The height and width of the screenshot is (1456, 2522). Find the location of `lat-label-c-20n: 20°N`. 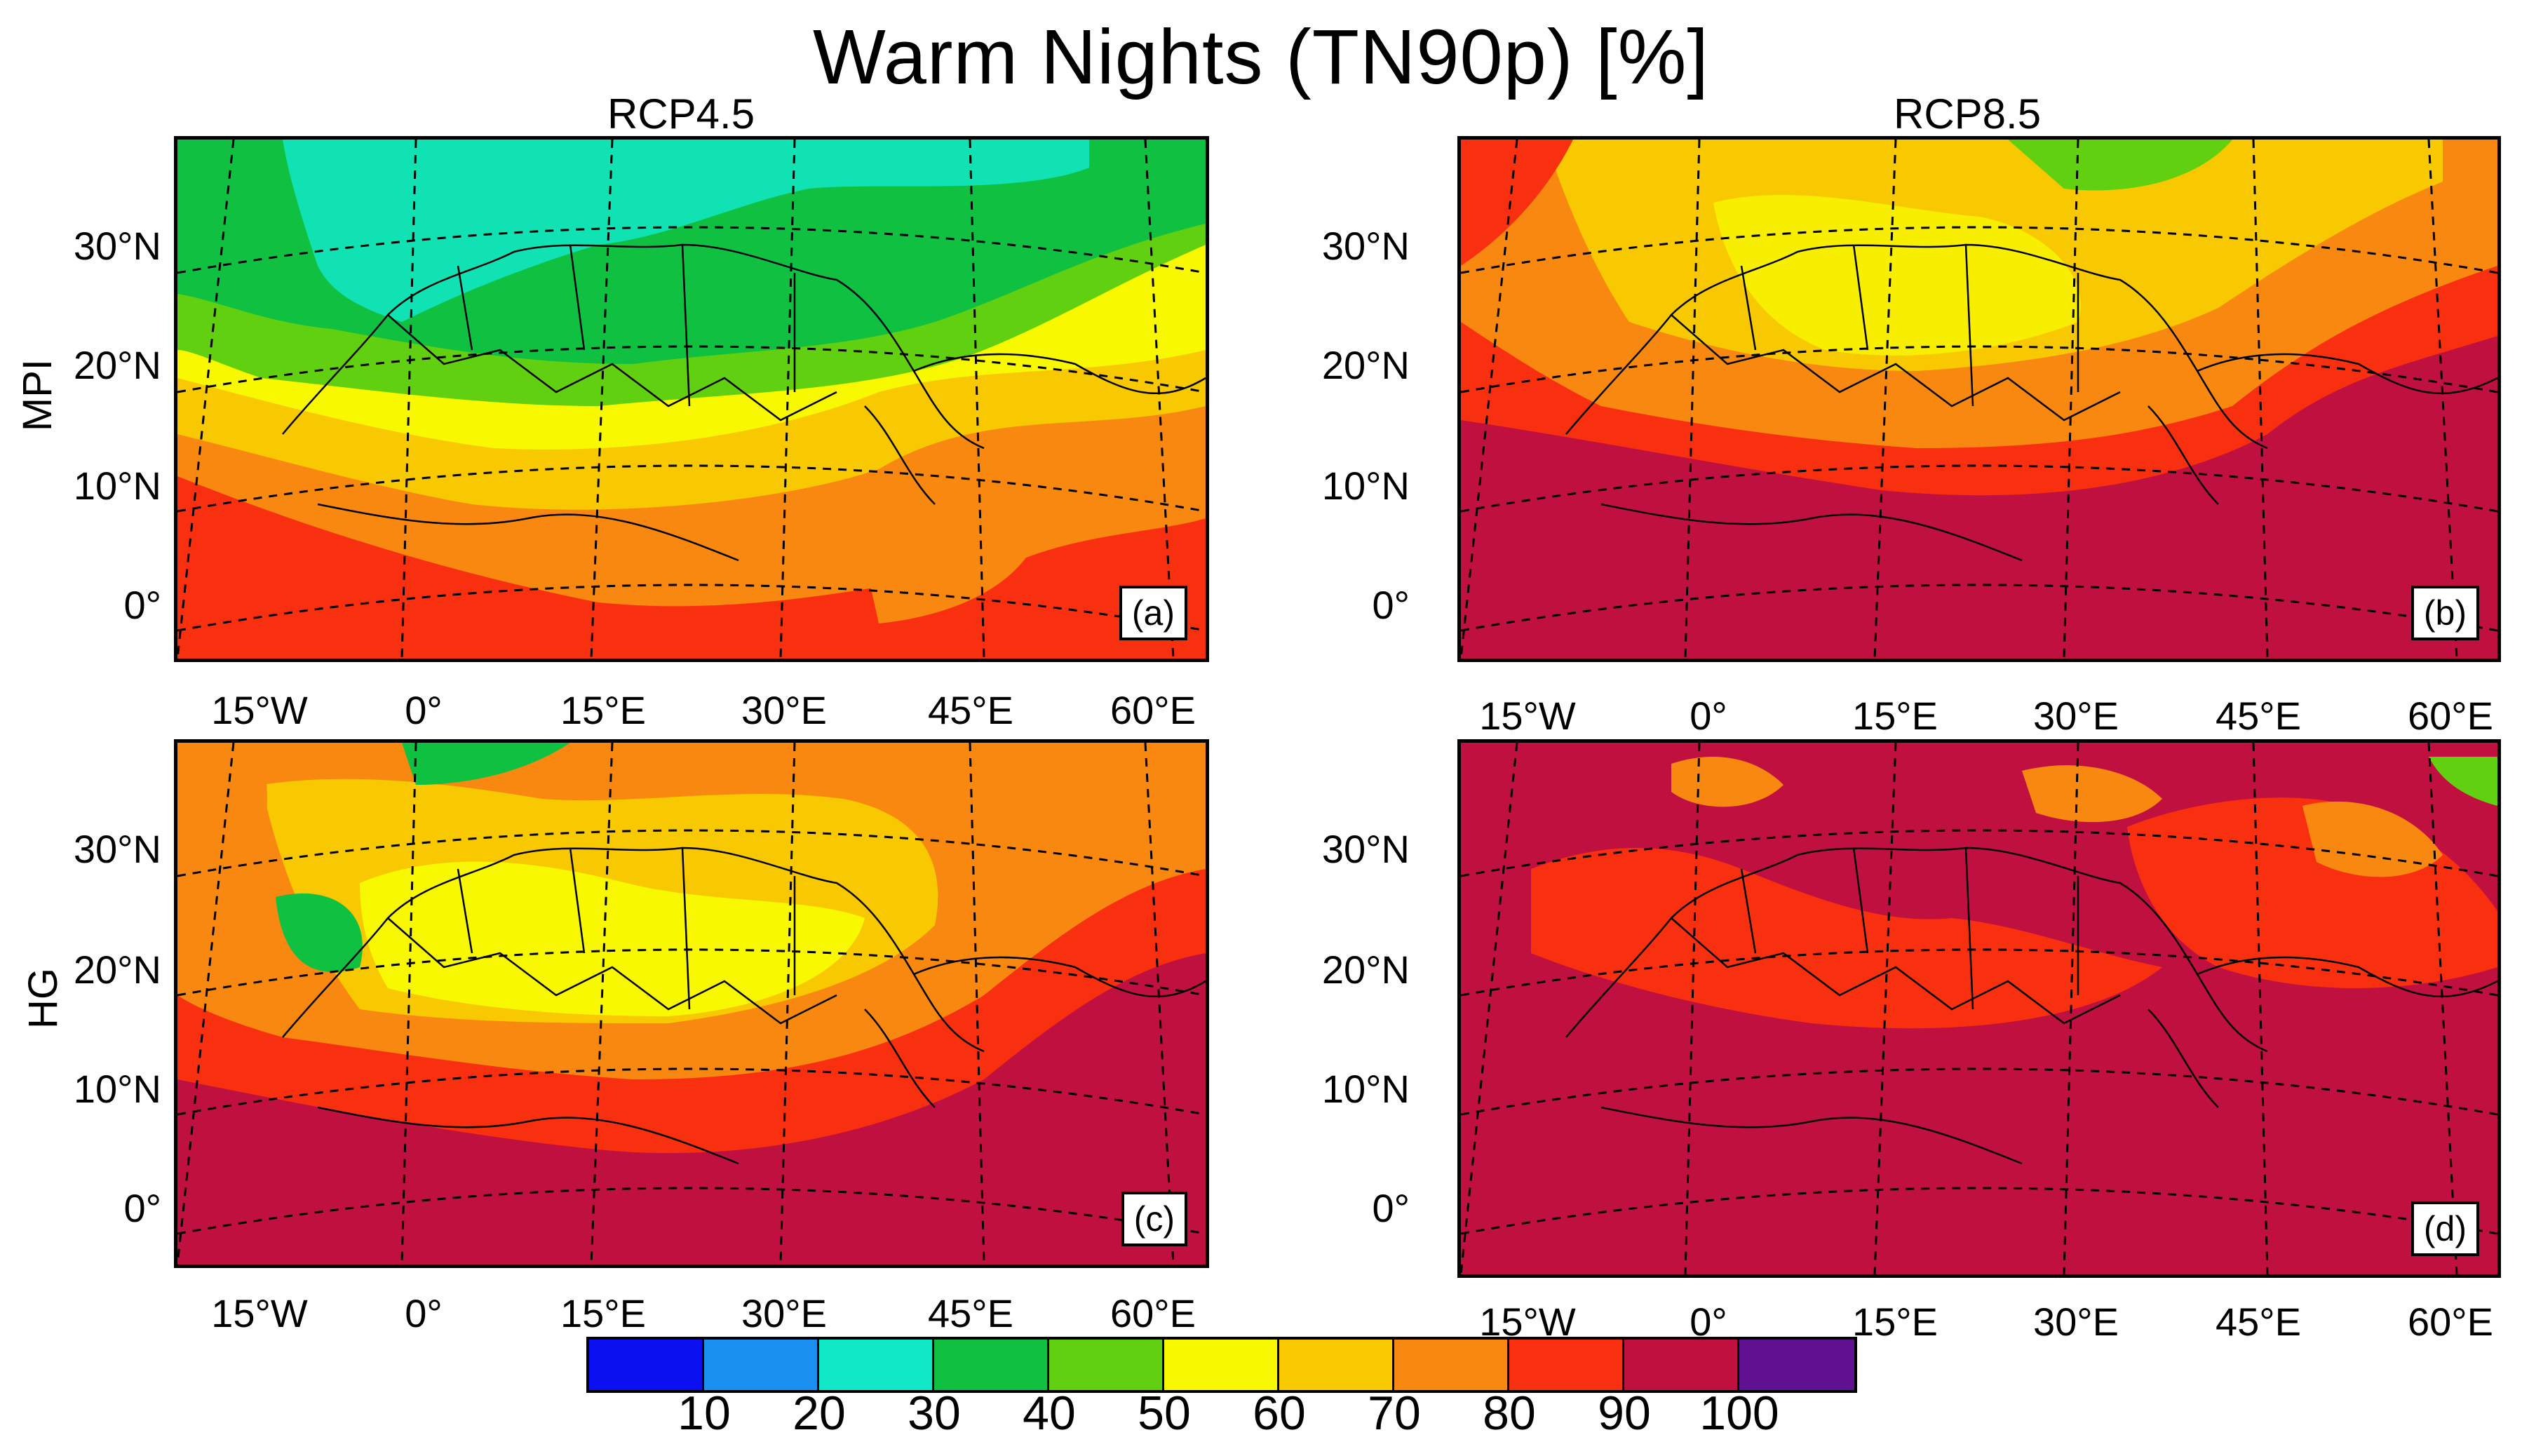

lat-label-c-20n: 20°N is located at coordinates (117, 970).